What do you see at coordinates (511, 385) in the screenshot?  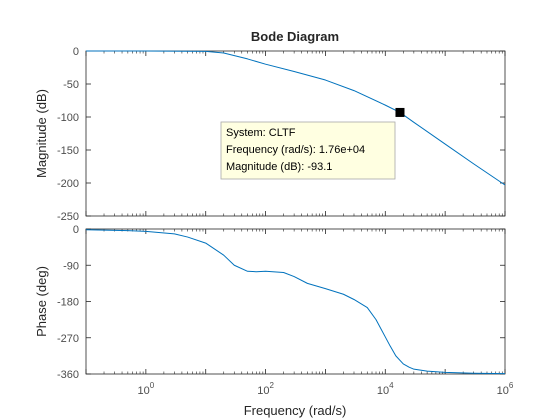 I see `x-tick-exponent: 6` at bounding box center [511, 385].